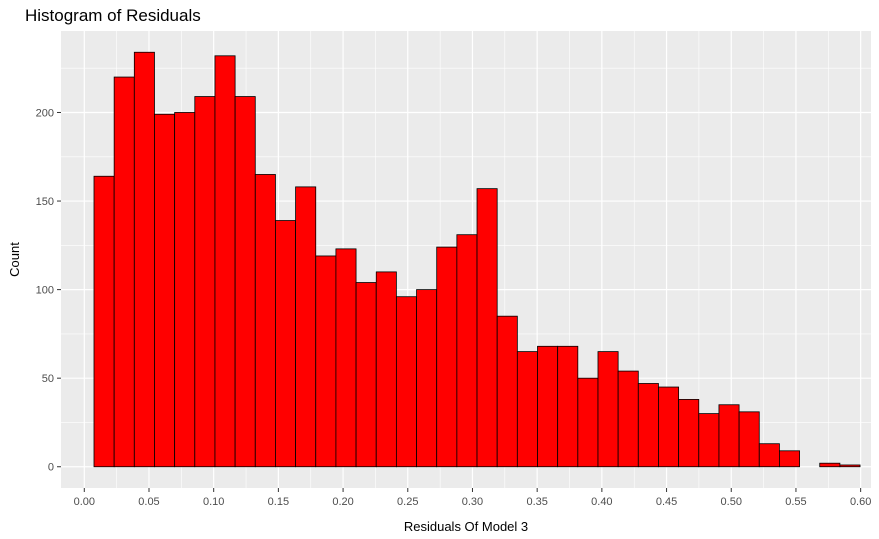 The width and height of the screenshot is (879, 539). What do you see at coordinates (51, 468) in the screenshot?
I see `y-tick-label: 0` at bounding box center [51, 468].